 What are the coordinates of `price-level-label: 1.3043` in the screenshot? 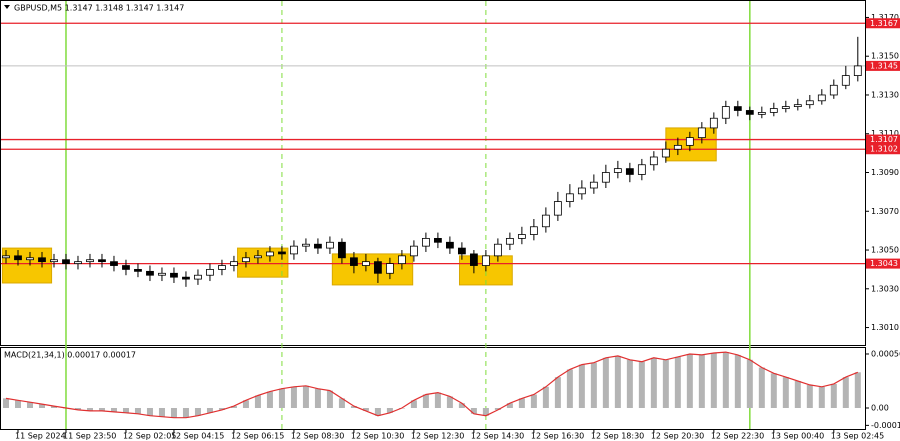 It's located at (884, 263).